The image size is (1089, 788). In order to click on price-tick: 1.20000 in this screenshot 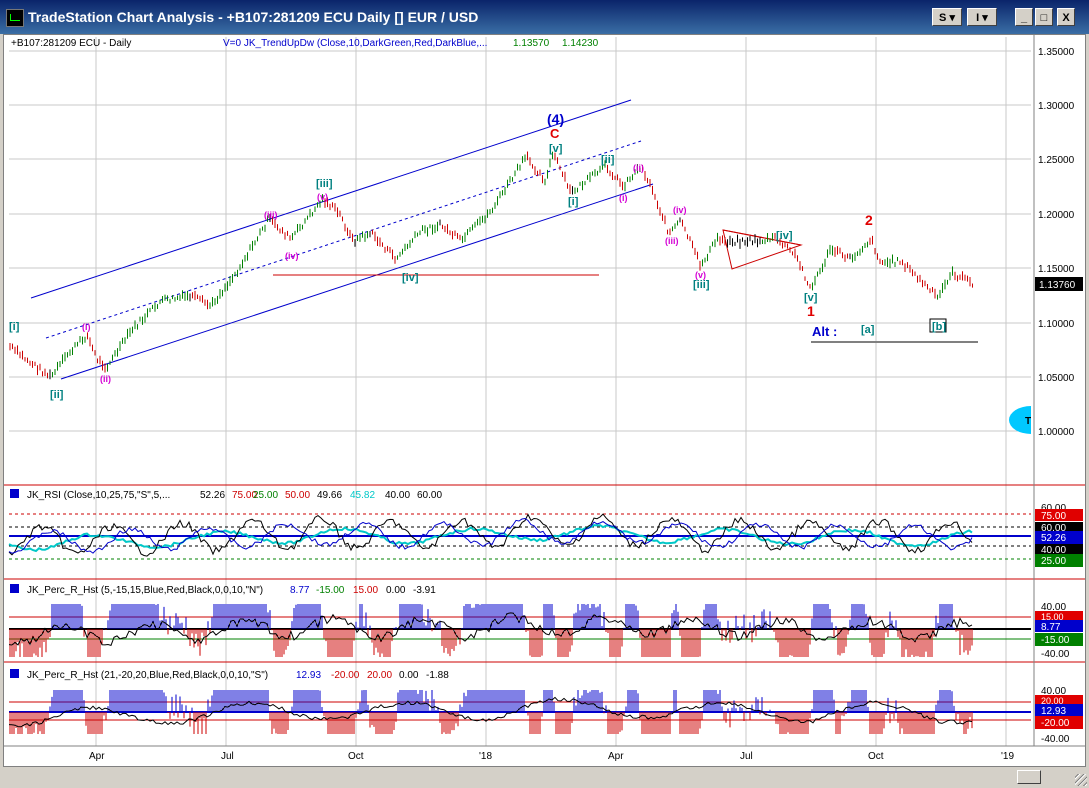, I will do `click(1056, 215)`.